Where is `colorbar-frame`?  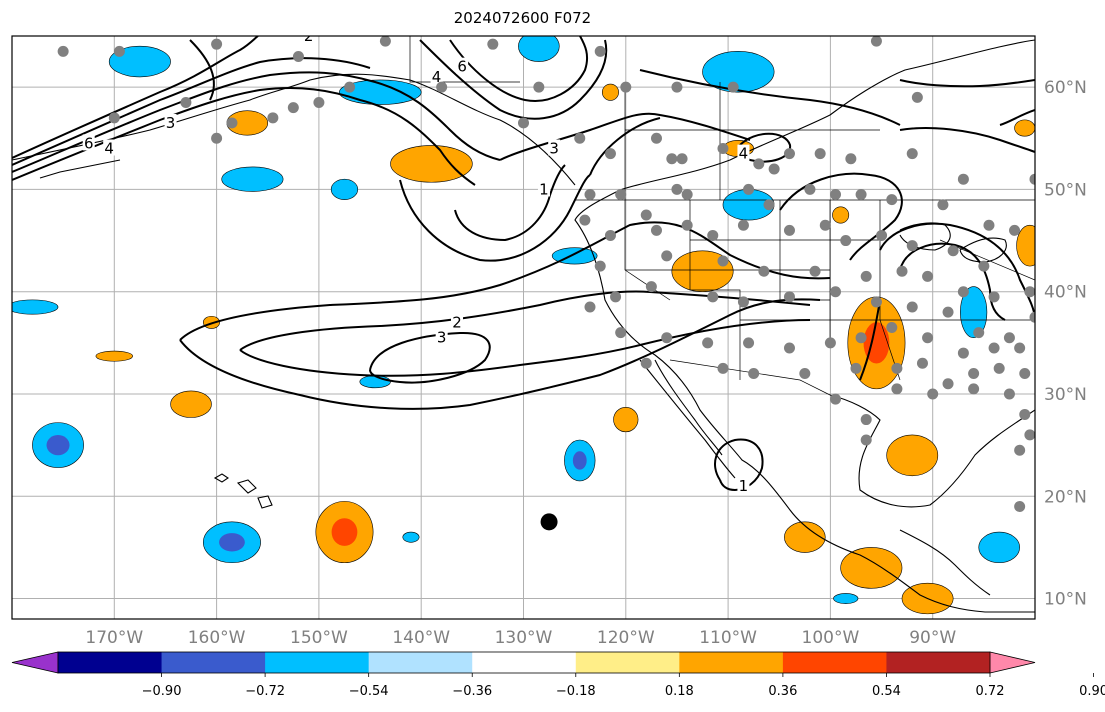
colorbar-frame is located at coordinates (524, 662).